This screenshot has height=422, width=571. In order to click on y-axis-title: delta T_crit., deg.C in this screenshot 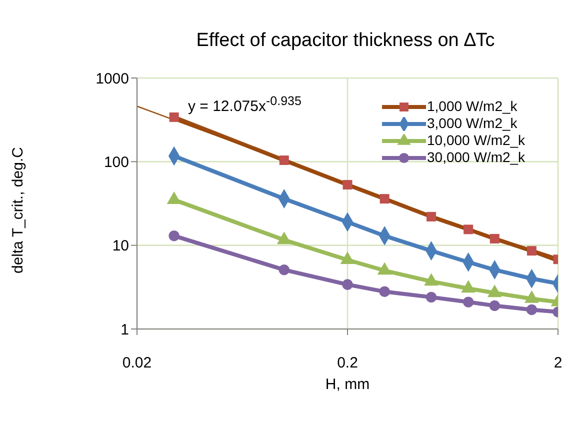, I will do `click(17, 210)`.